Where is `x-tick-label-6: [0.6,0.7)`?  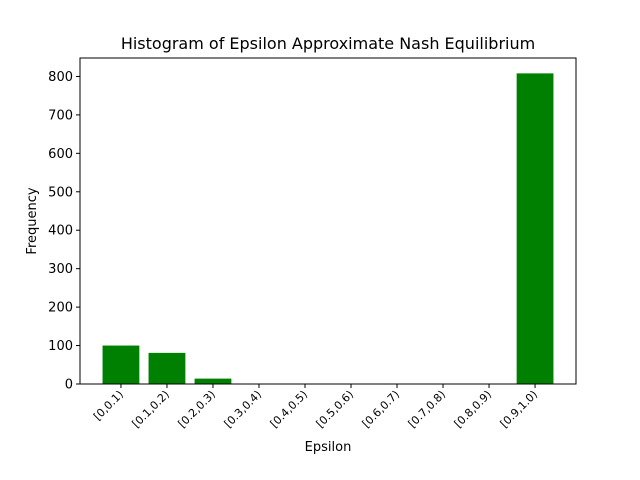 x-tick-label-6: [0.6,0.7) is located at coordinates (381, 409).